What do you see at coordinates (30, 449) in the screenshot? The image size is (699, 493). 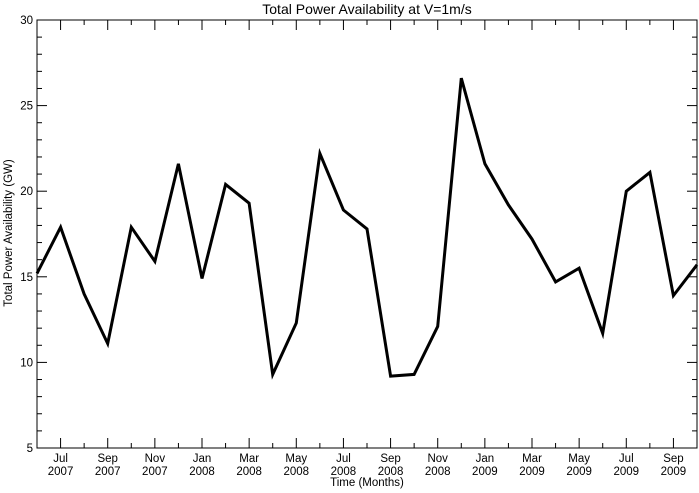 I see `y-tick-label: 5` at bounding box center [30, 449].